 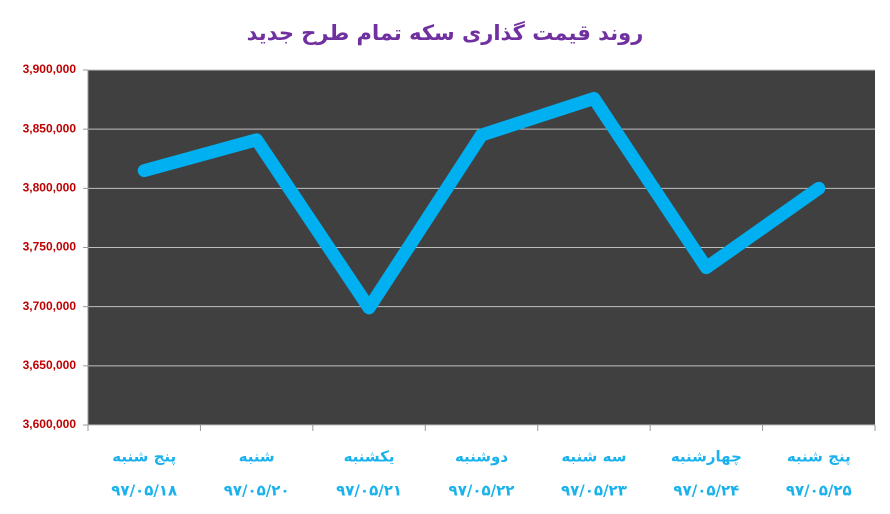 What do you see at coordinates (50, 247) in the screenshot?
I see `y-tick-label: 3,750,000` at bounding box center [50, 247].